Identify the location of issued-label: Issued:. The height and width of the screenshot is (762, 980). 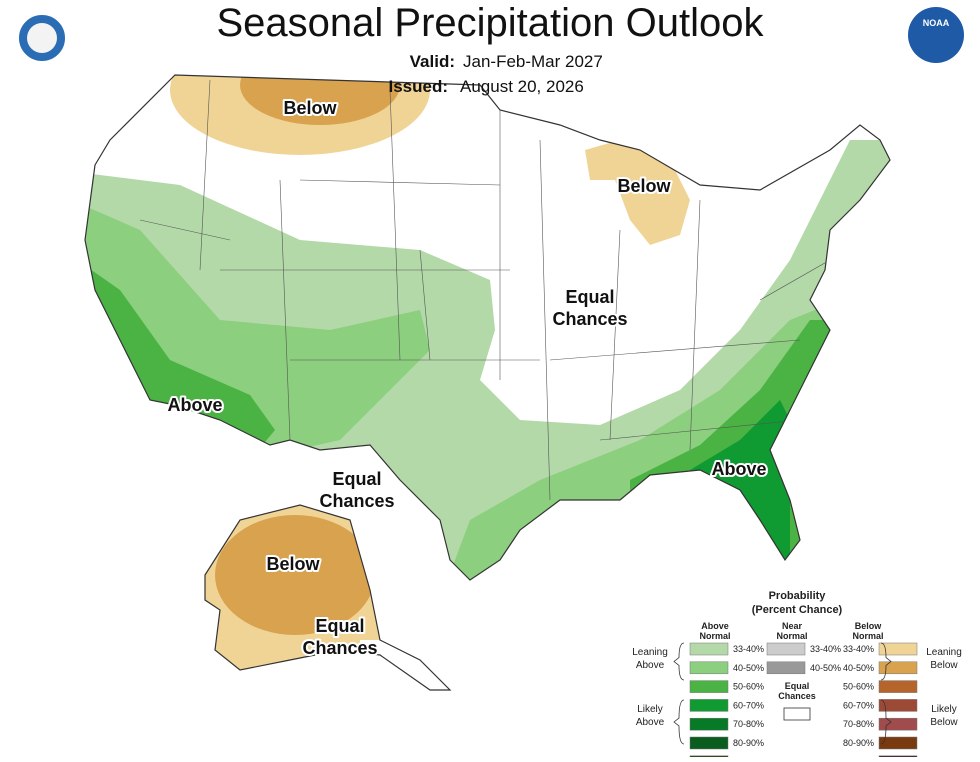
(418, 86).